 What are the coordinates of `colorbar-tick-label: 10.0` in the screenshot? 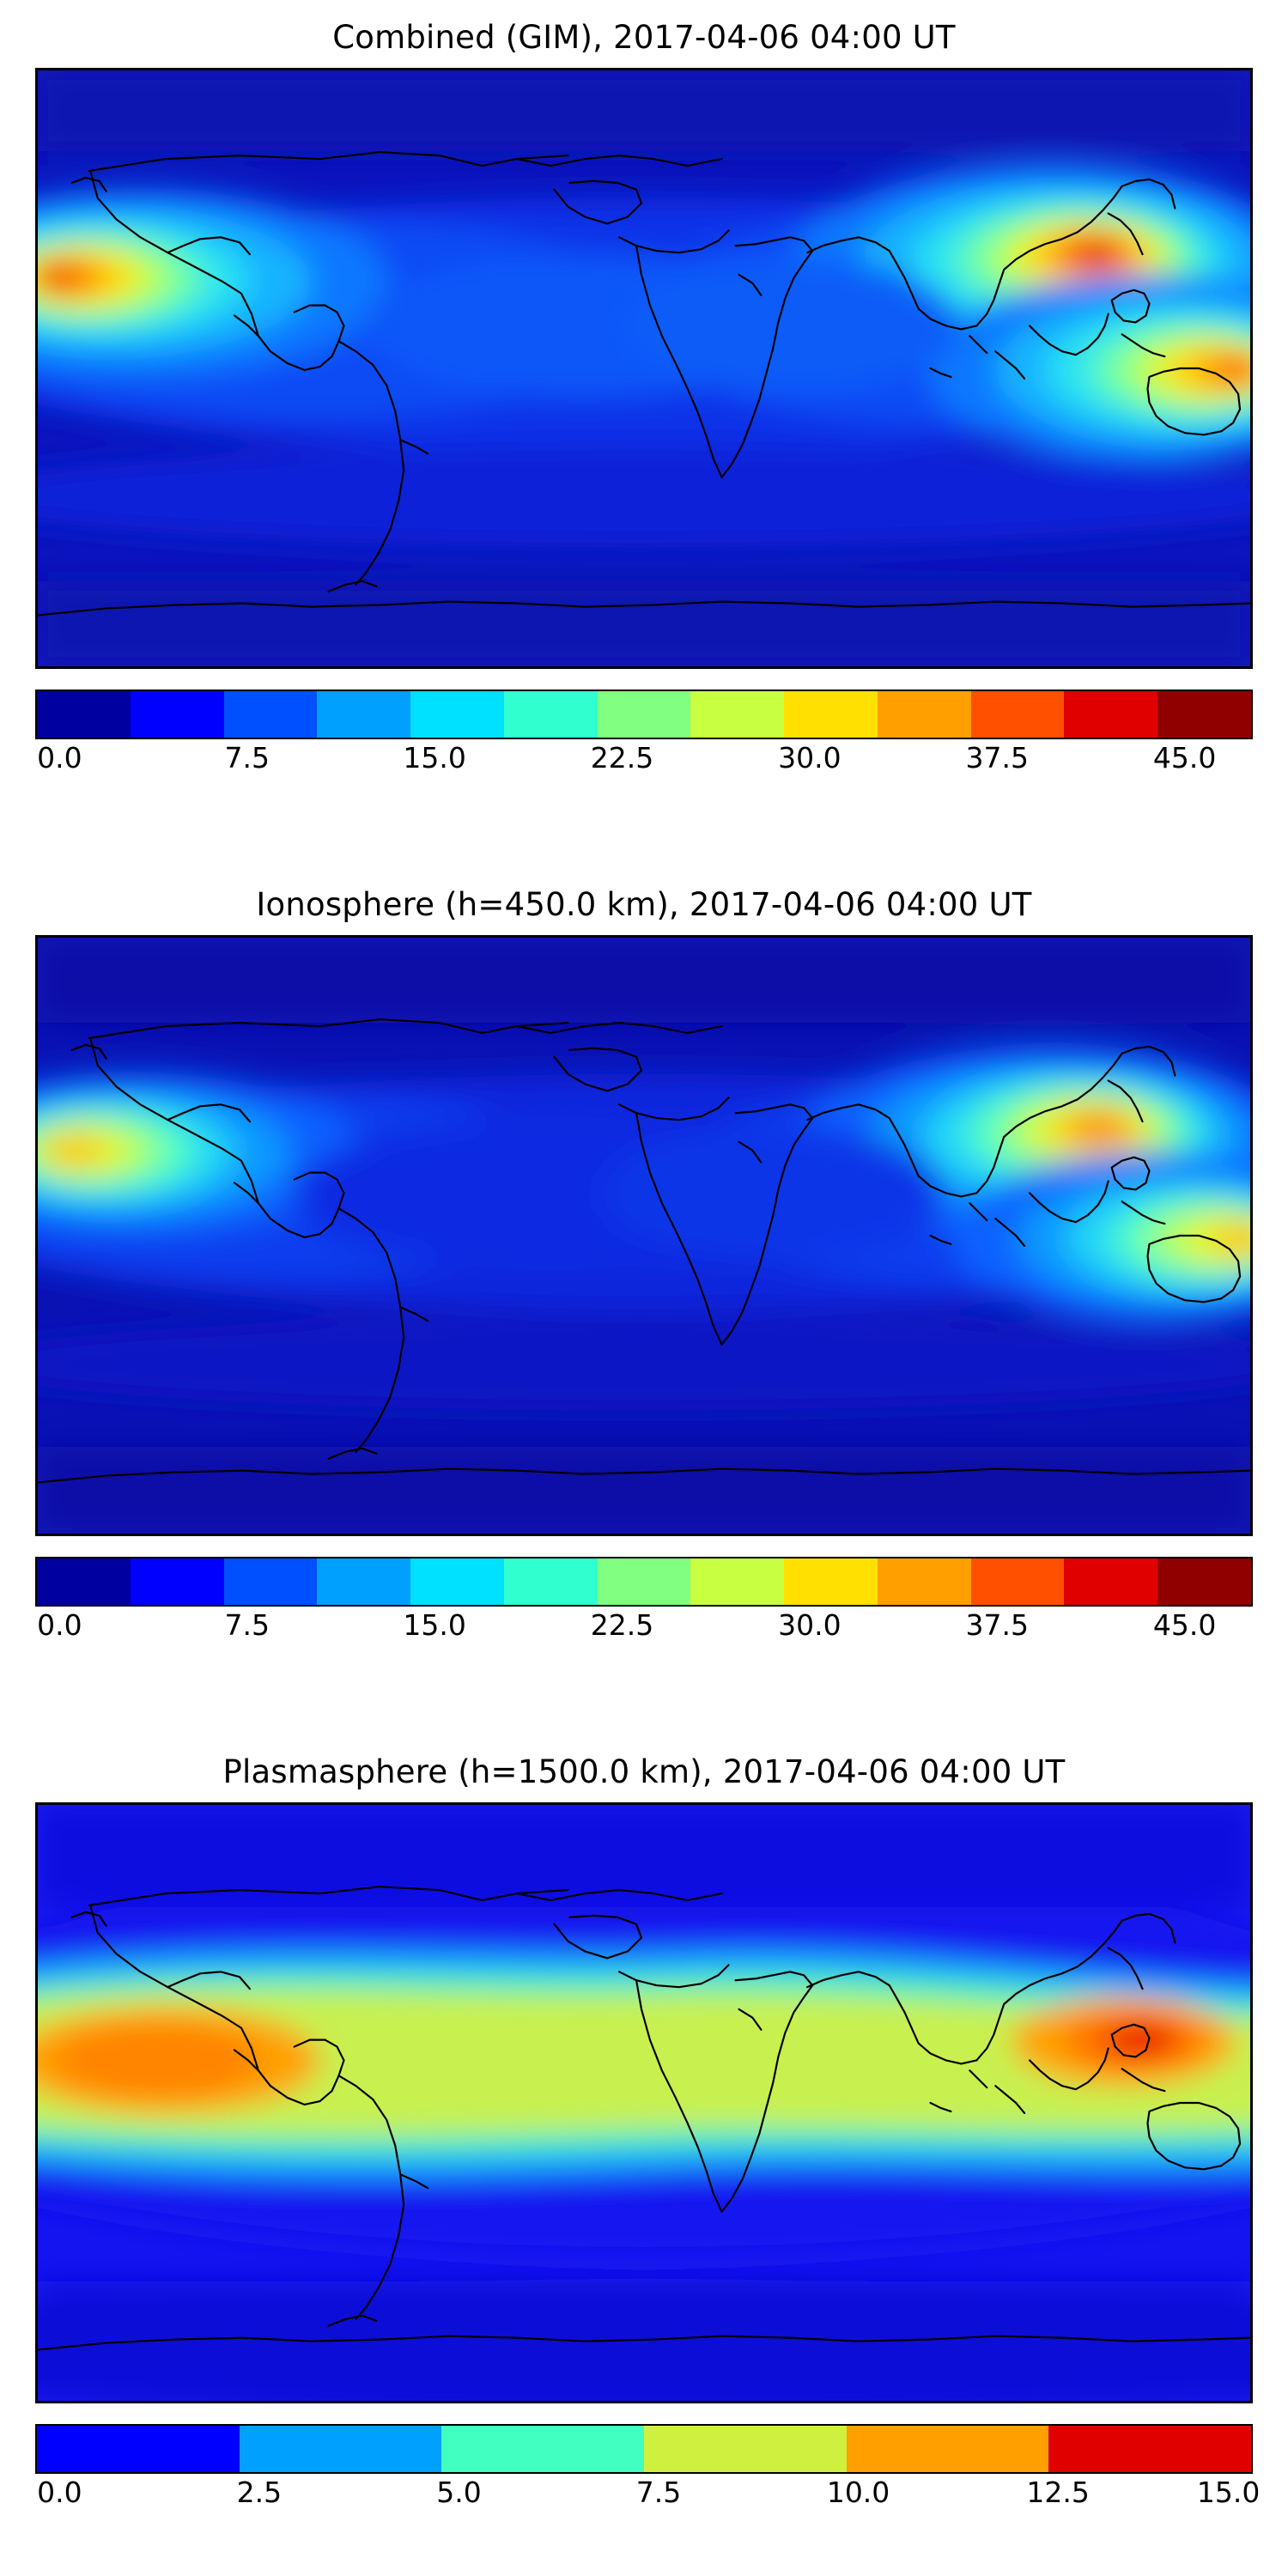 It's located at (858, 2492).